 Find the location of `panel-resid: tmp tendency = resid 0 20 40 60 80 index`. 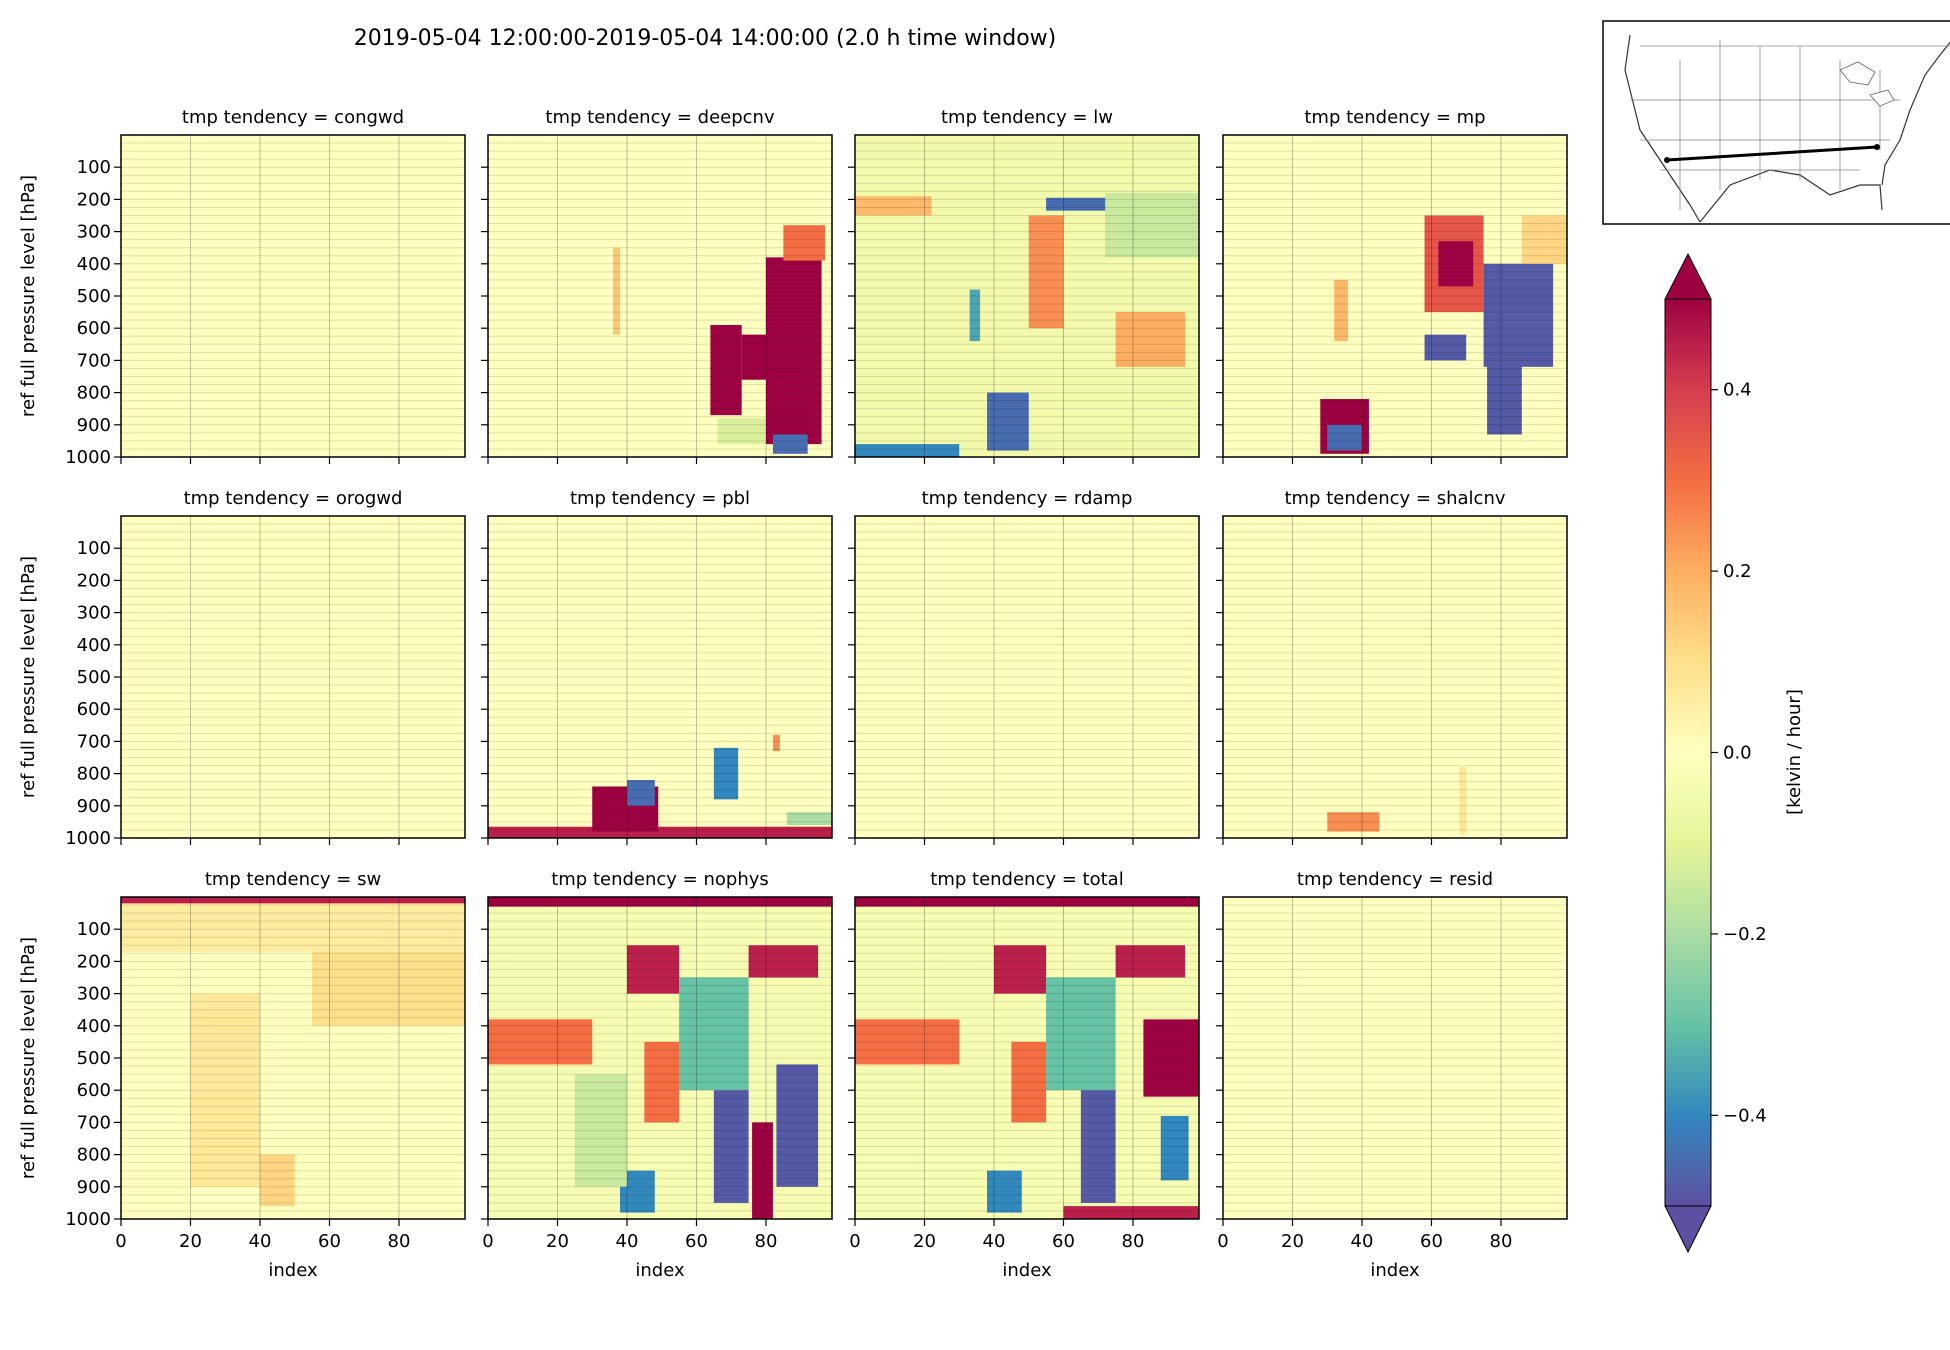

panel-resid: tmp tendency = resid 0 20 40 60 80 index is located at coordinates (1392, 1075).